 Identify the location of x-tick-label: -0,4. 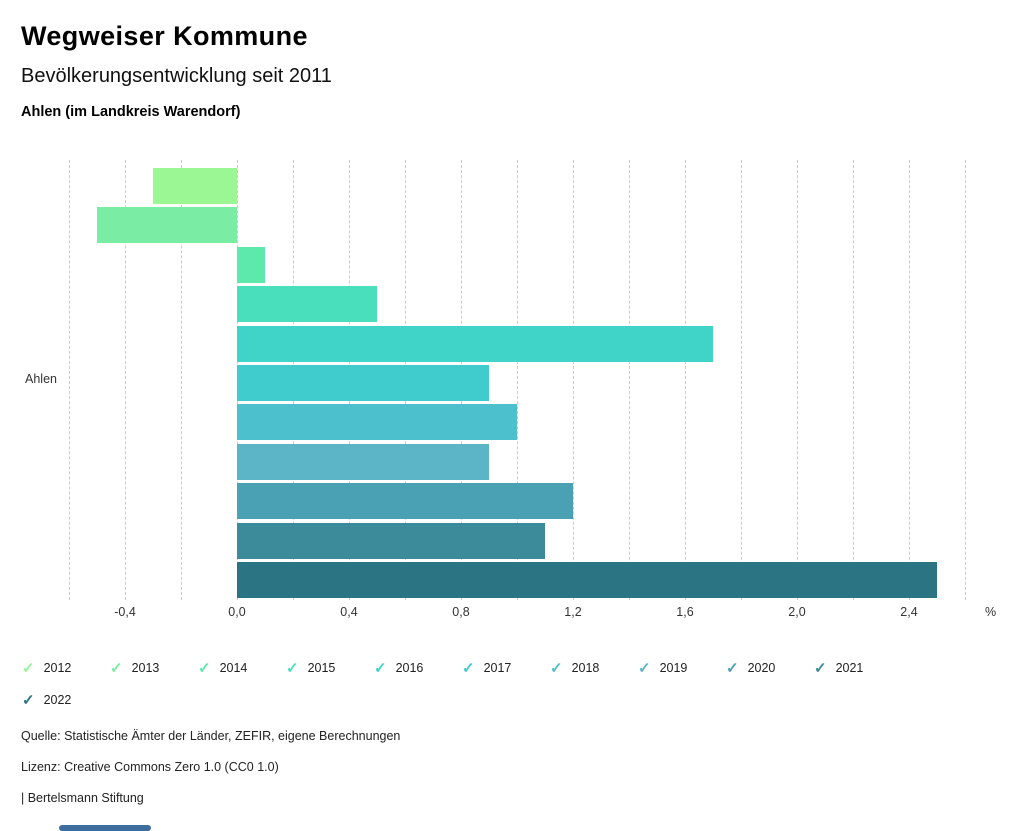
(125, 612).